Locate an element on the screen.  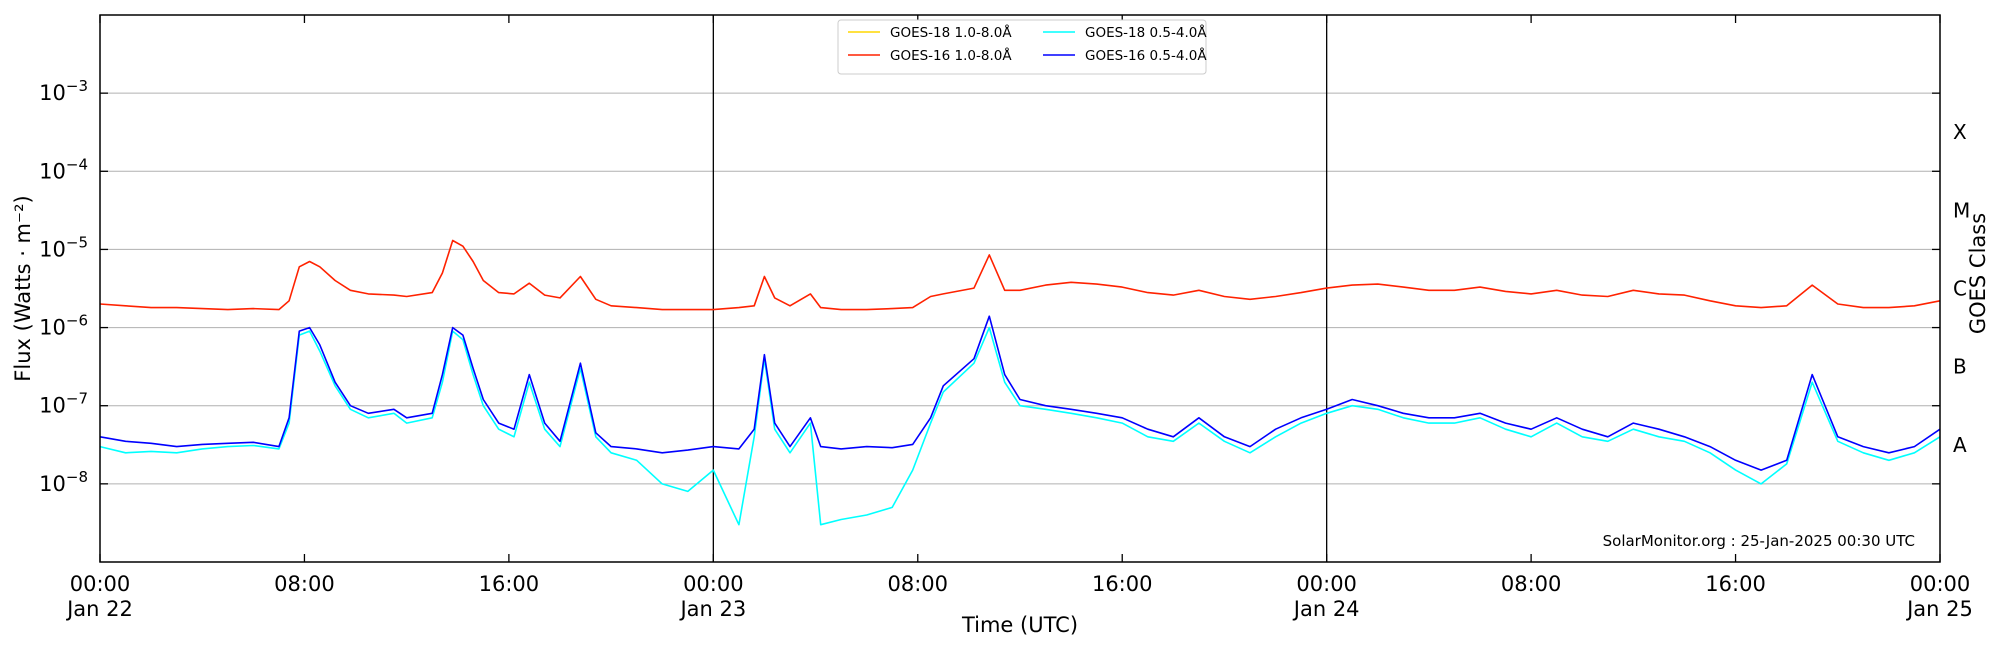
goes-class-label: B is located at coordinates (1960, 367).